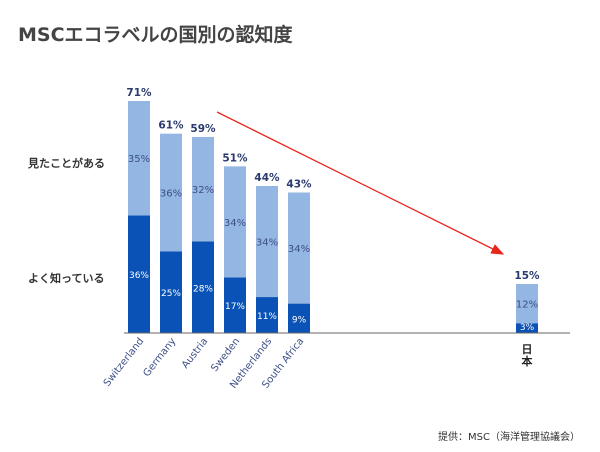 This screenshot has height=452, width=600. I want to click on value-label-total: 61%, so click(171, 126).